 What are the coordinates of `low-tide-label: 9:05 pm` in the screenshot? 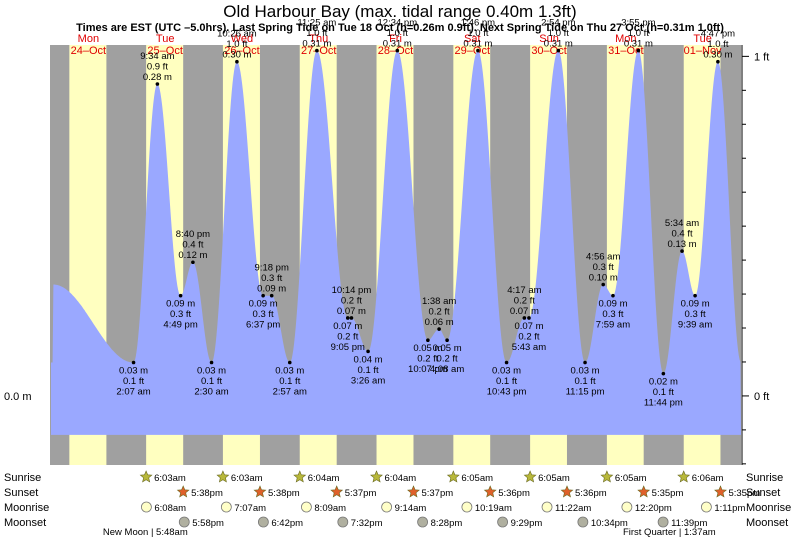 It's located at (348, 347).